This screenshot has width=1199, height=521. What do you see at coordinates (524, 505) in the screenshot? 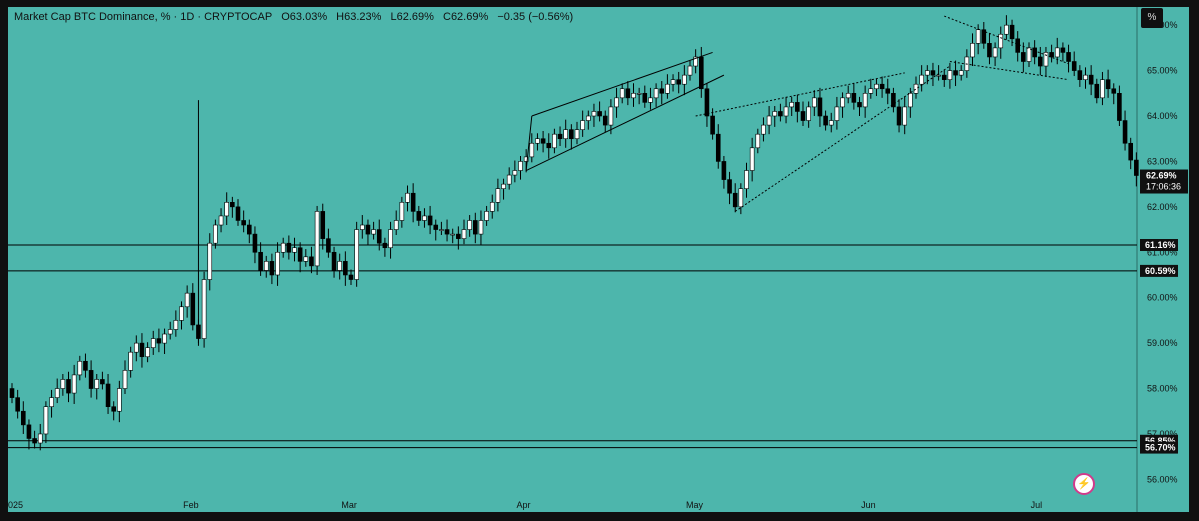
I see `x-tick-label: Apr` at bounding box center [524, 505].